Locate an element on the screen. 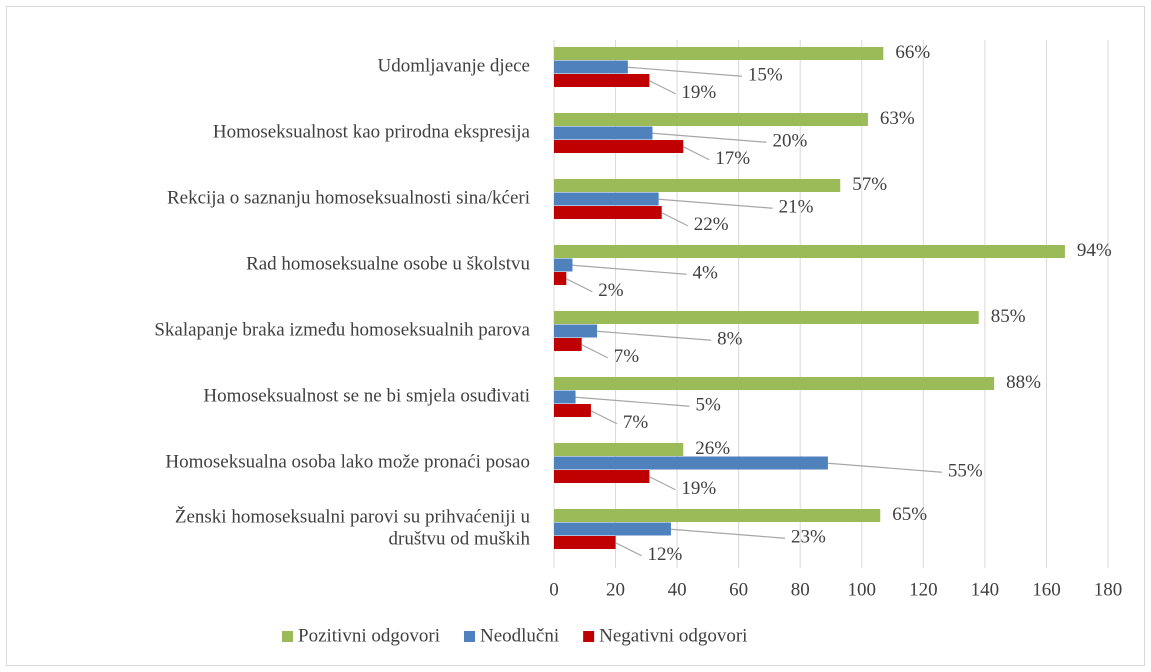 This screenshot has width=1151, height=672. data-label: 2% is located at coordinates (611, 290).